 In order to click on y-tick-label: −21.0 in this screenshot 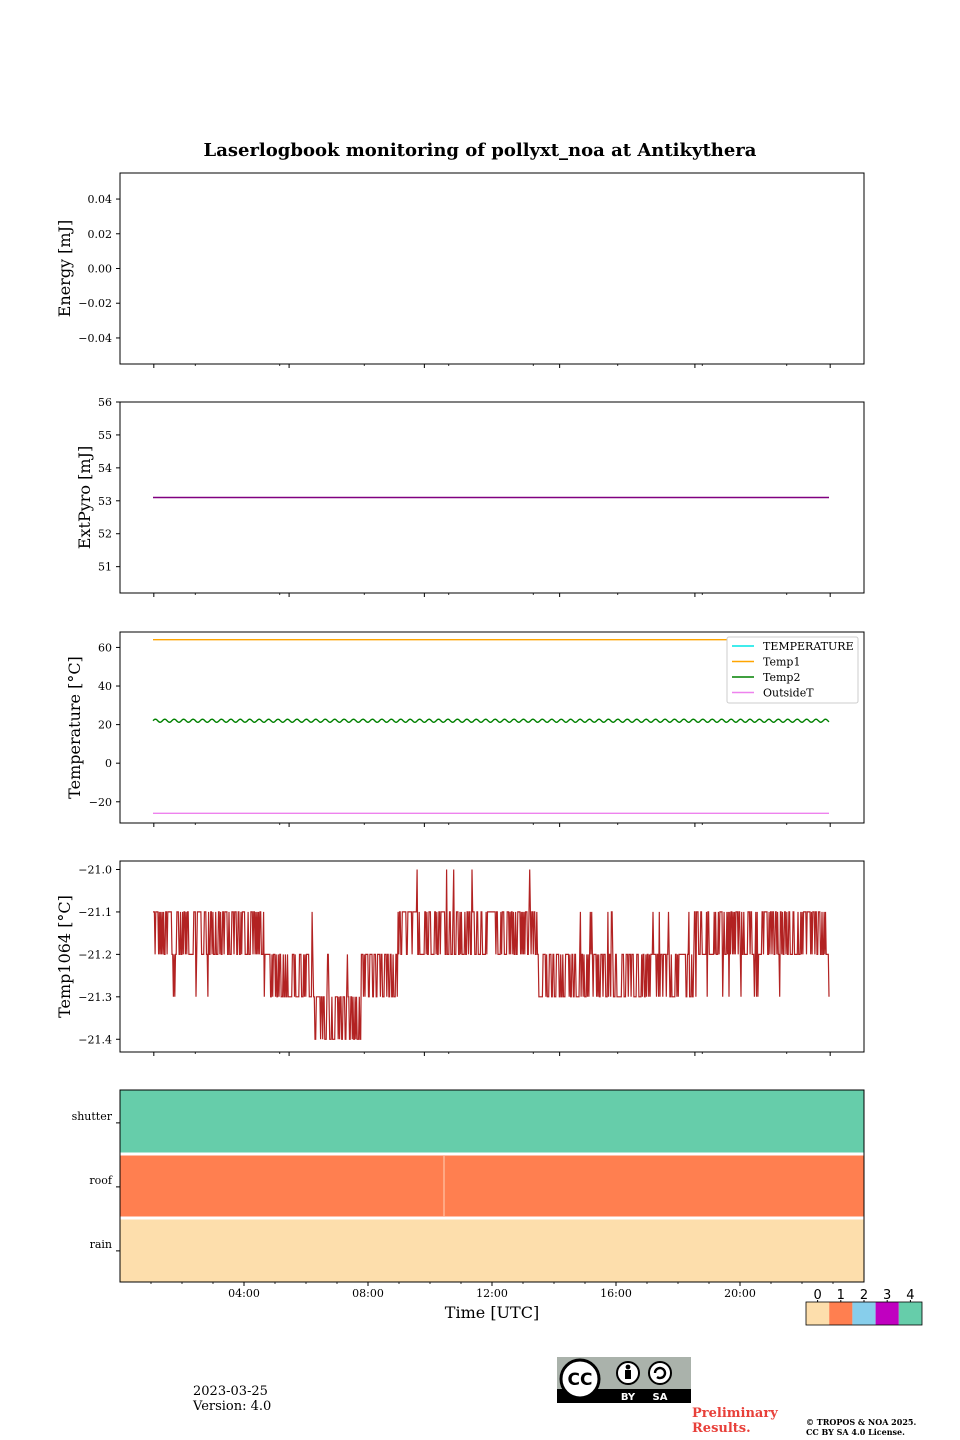, I will do `click(95, 869)`.